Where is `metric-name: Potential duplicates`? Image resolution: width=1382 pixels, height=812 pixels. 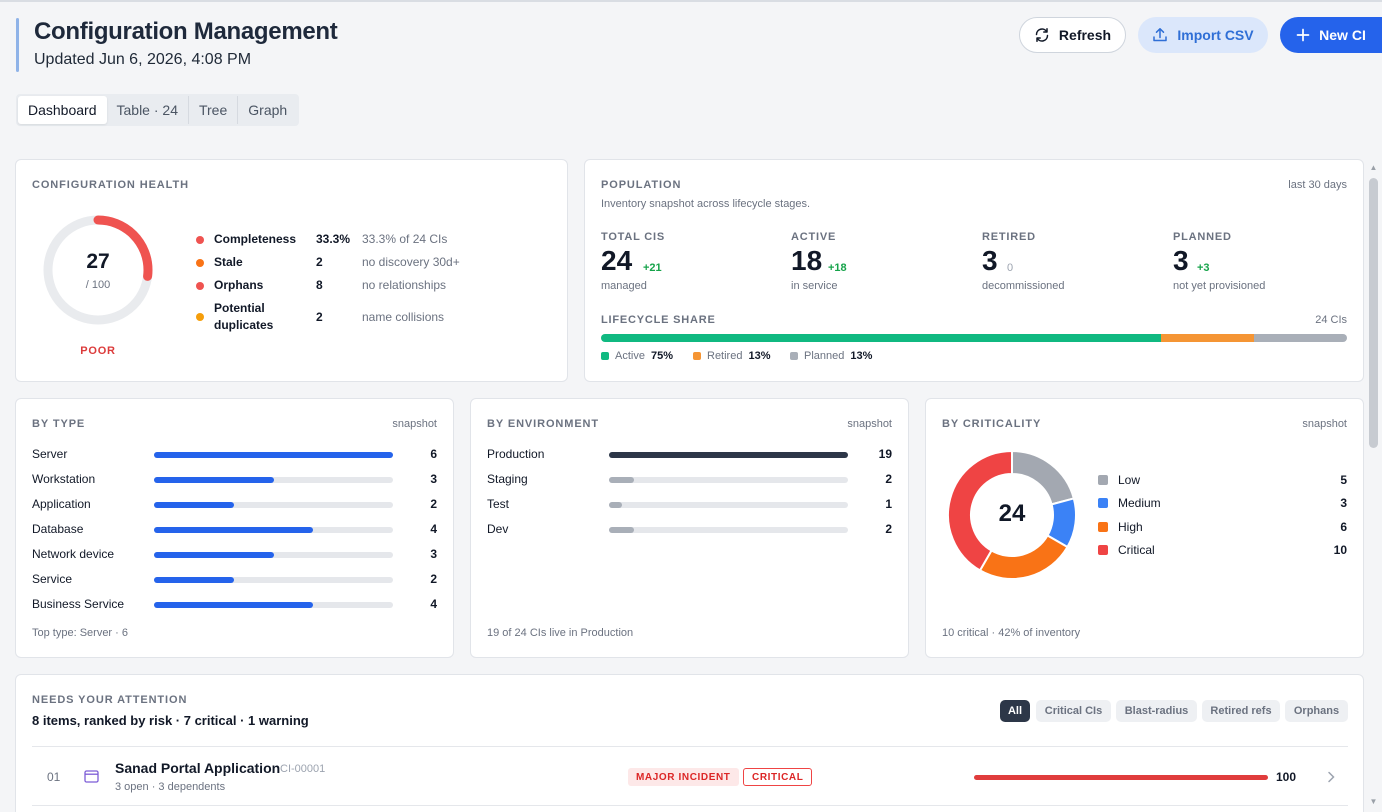
metric-name: Potential duplicates is located at coordinates (244, 316).